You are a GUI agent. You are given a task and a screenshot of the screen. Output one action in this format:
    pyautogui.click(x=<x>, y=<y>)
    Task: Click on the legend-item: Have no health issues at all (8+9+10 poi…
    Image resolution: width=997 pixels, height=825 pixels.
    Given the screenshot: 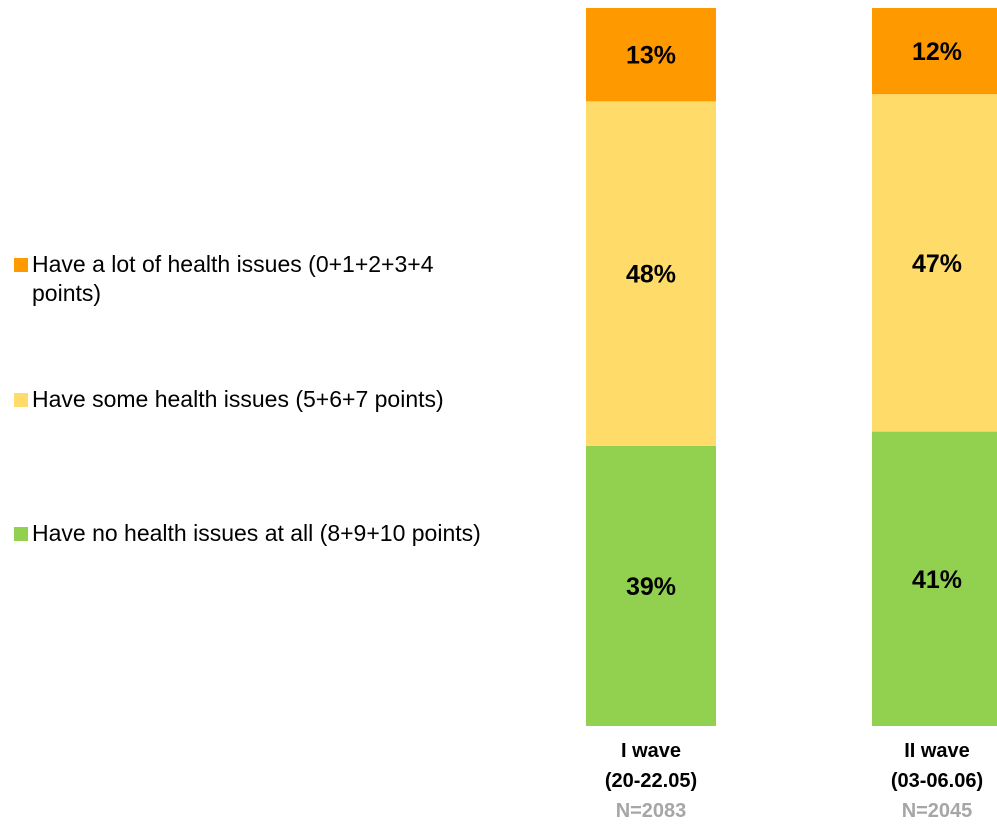 What is the action you would take?
    pyautogui.click(x=259, y=533)
    